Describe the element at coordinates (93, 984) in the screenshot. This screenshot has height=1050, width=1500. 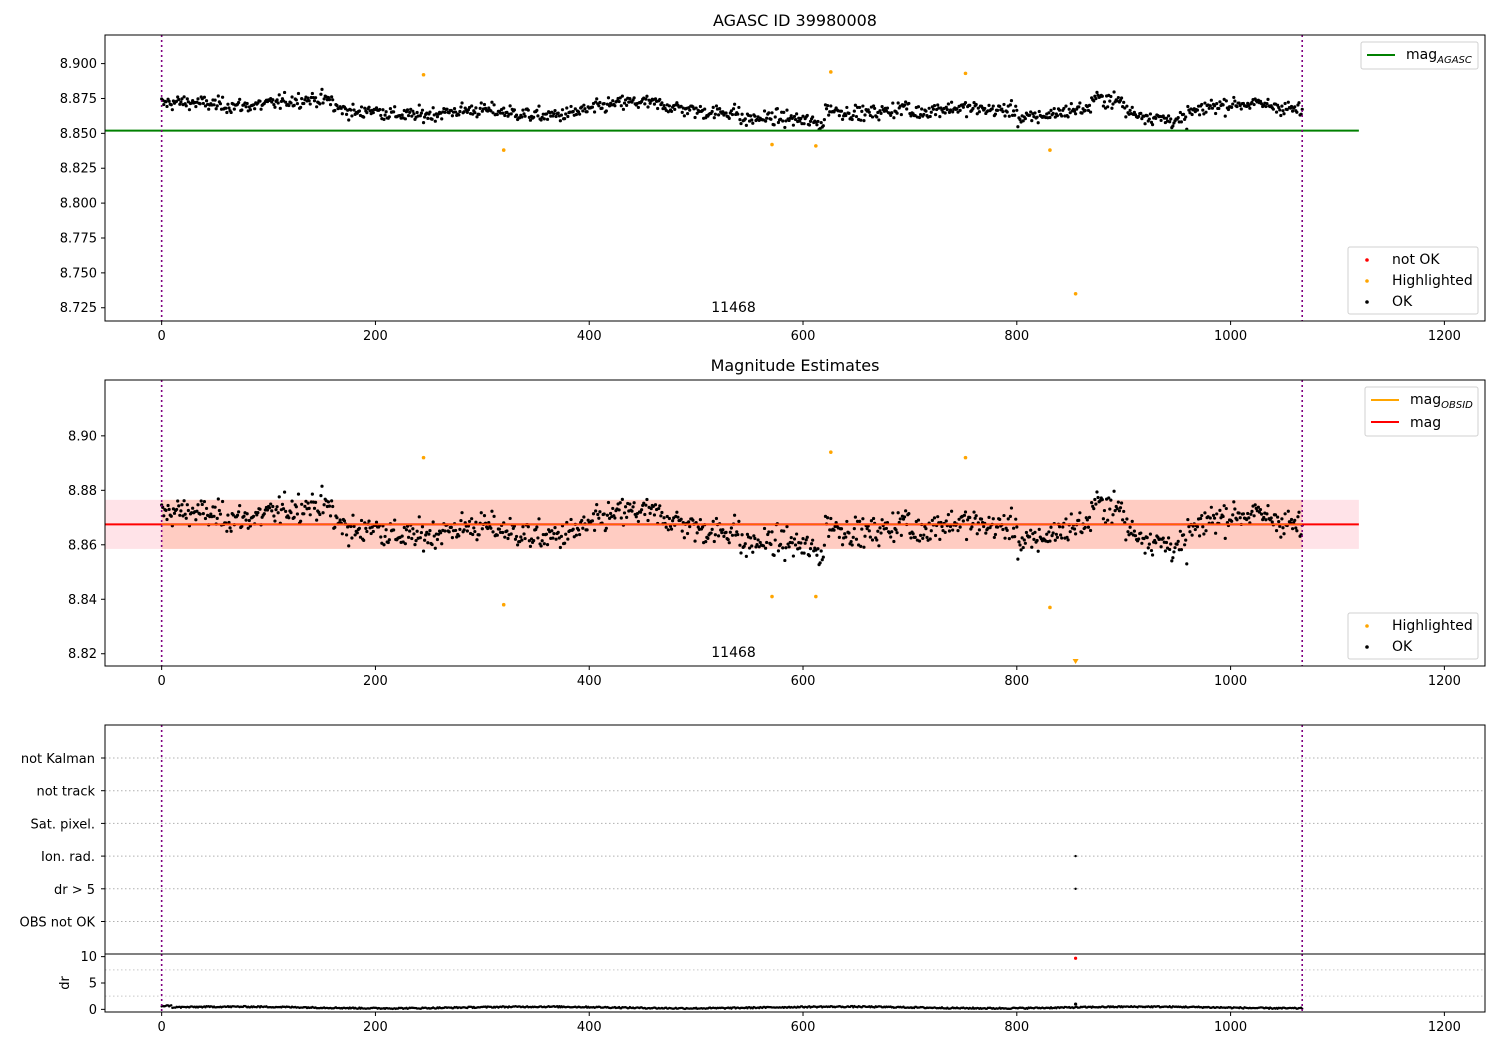
I see `y-tick-label: 5` at that location.